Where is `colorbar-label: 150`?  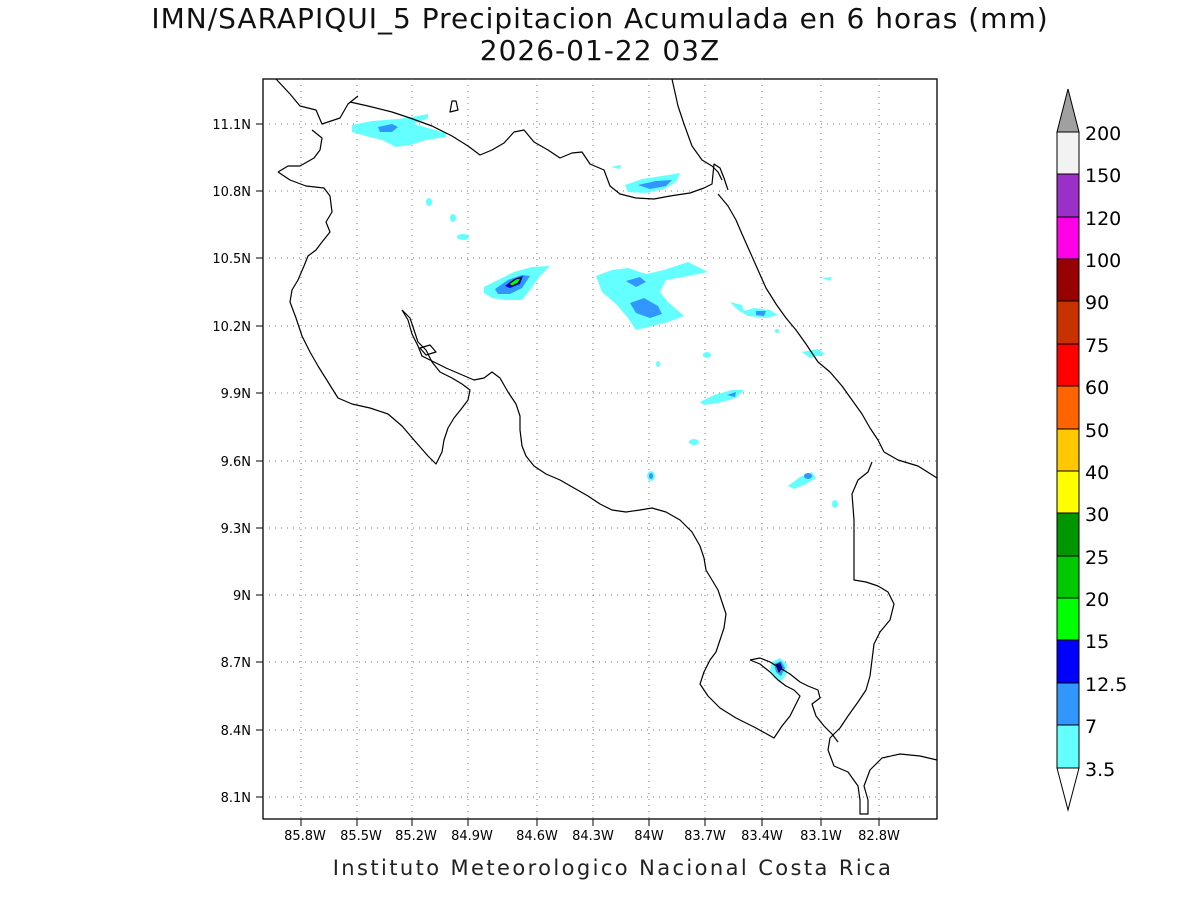
colorbar-label: 150 is located at coordinates (1103, 176).